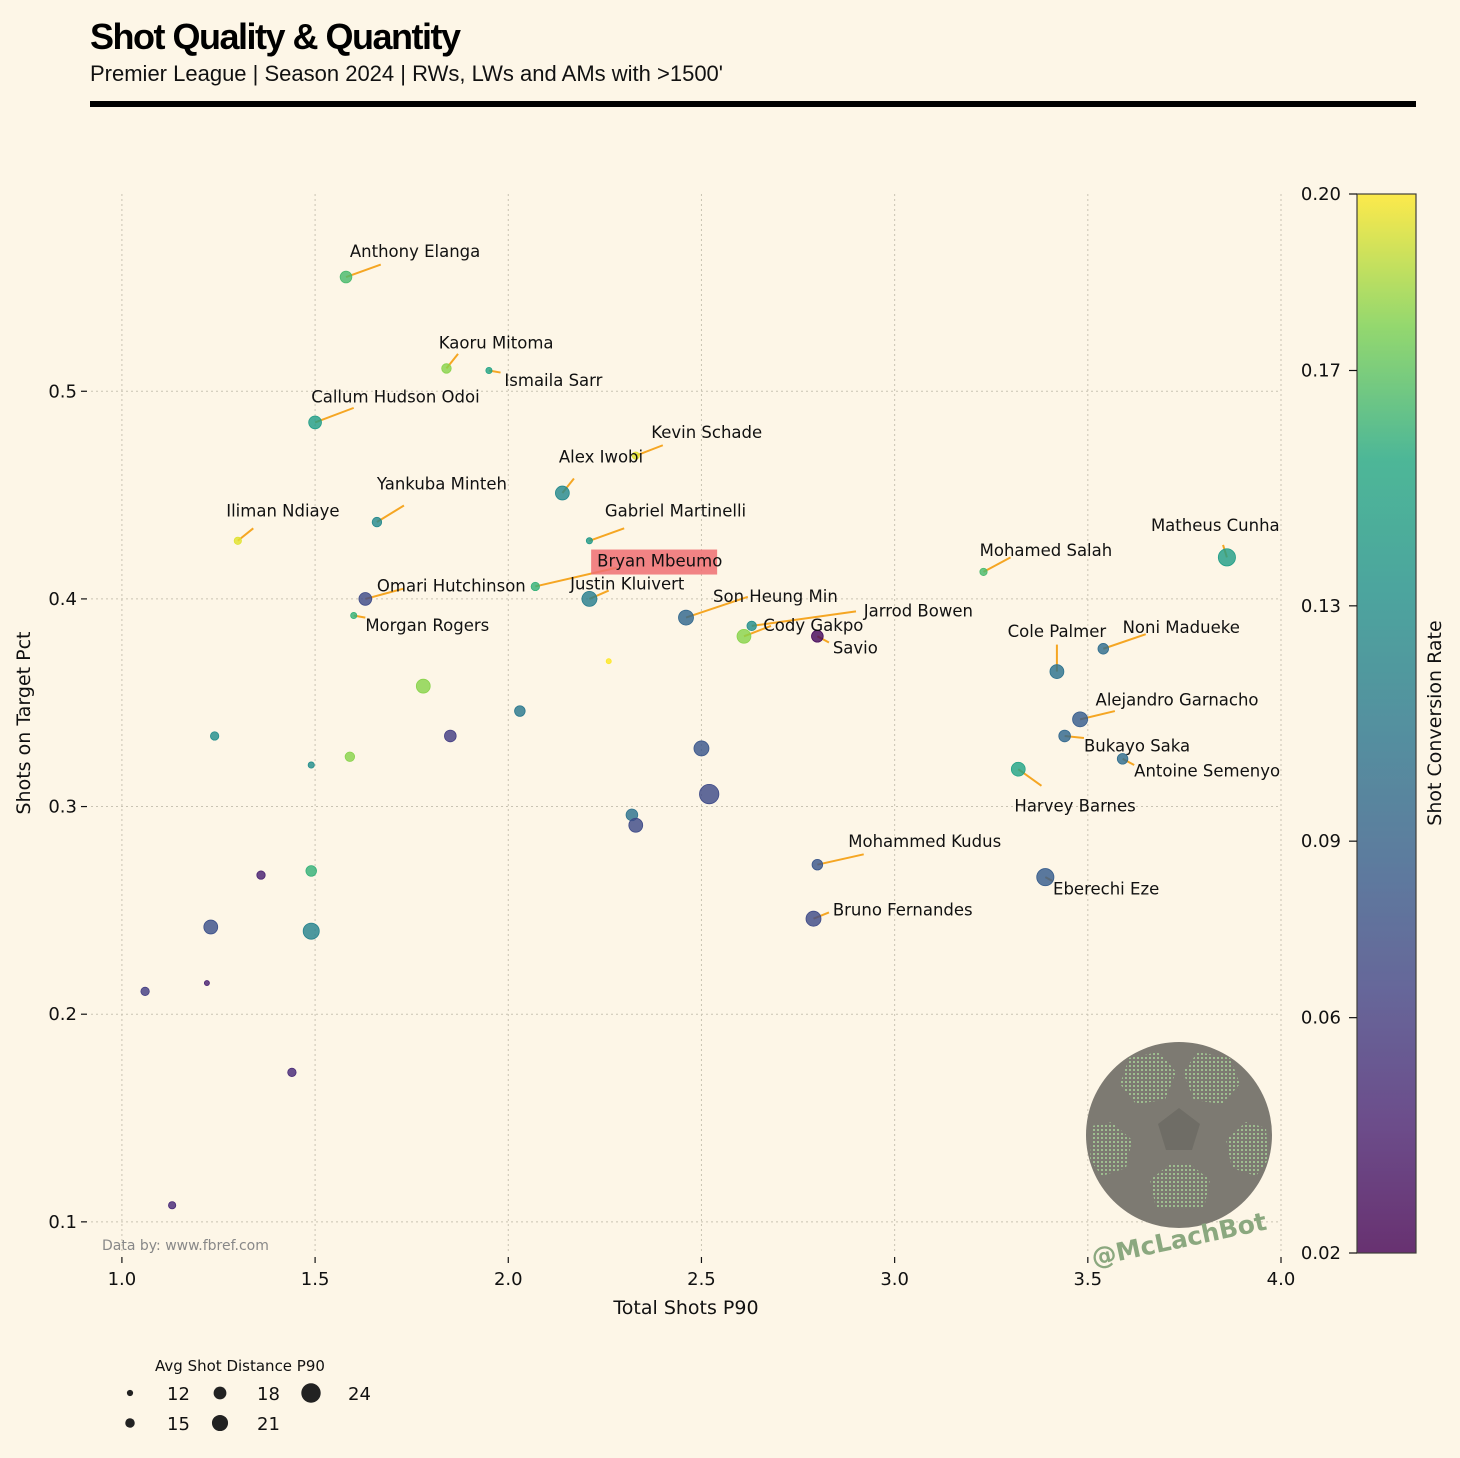 The image size is (1460, 1458). Describe the element at coordinates (275, 36) in the screenshot. I see `chart-title: Shot Quality & Quantity` at that location.